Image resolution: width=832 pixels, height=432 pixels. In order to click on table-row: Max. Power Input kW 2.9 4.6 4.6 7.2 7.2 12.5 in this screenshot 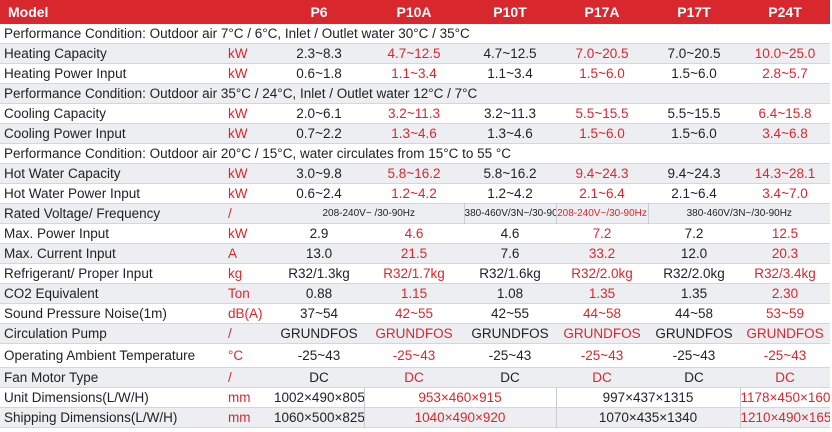, I will do `click(415, 233)`.